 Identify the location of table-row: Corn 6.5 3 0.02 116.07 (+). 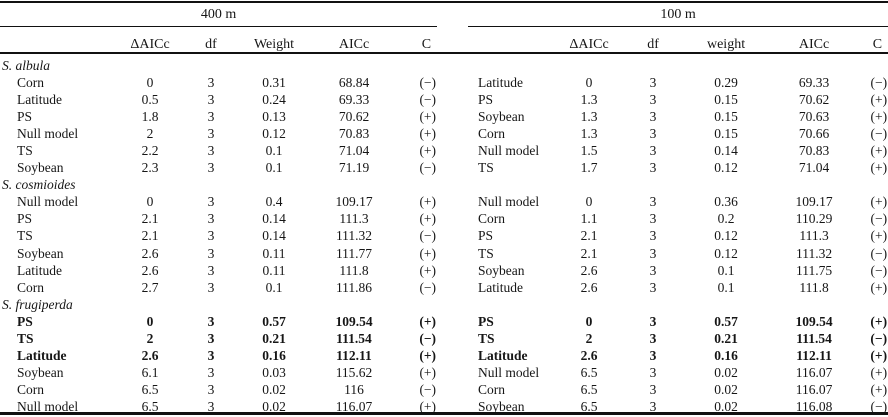
(678, 389).